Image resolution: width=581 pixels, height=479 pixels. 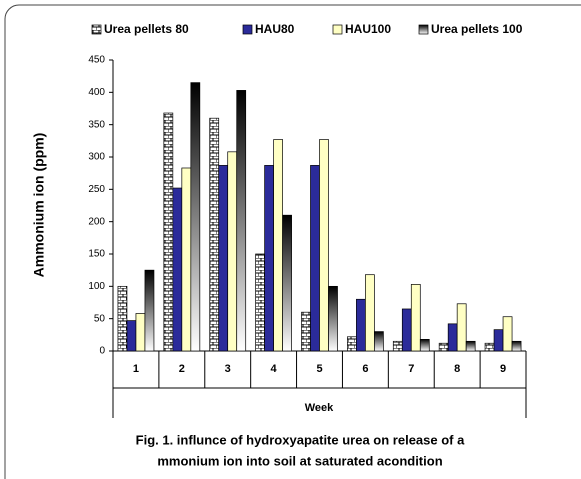 I want to click on y-axis-label: Ammonium ion (ppm), so click(x=39, y=205).